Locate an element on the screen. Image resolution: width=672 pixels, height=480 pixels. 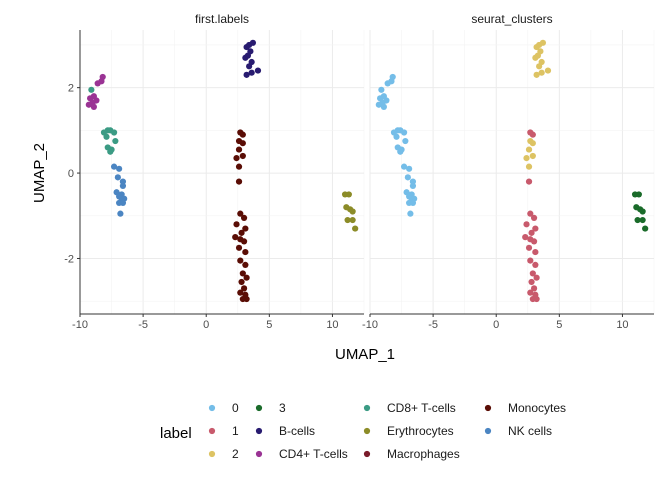
y-axis: -2 0 2 is located at coordinates (72, 174).